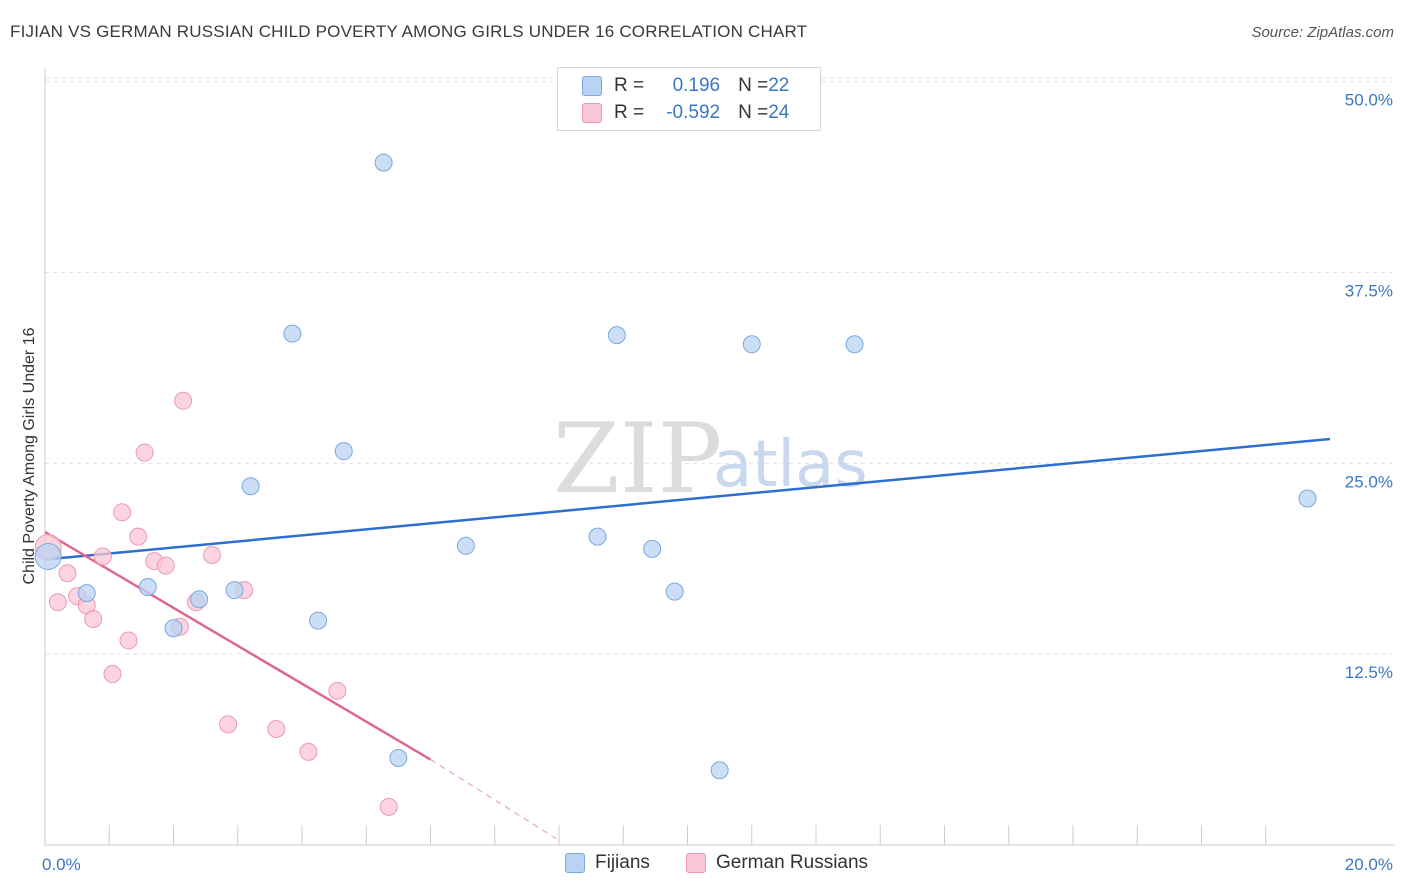  What do you see at coordinates (238, 645) in the screenshot?
I see `german-russians-trend-line` at bounding box center [238, 645].